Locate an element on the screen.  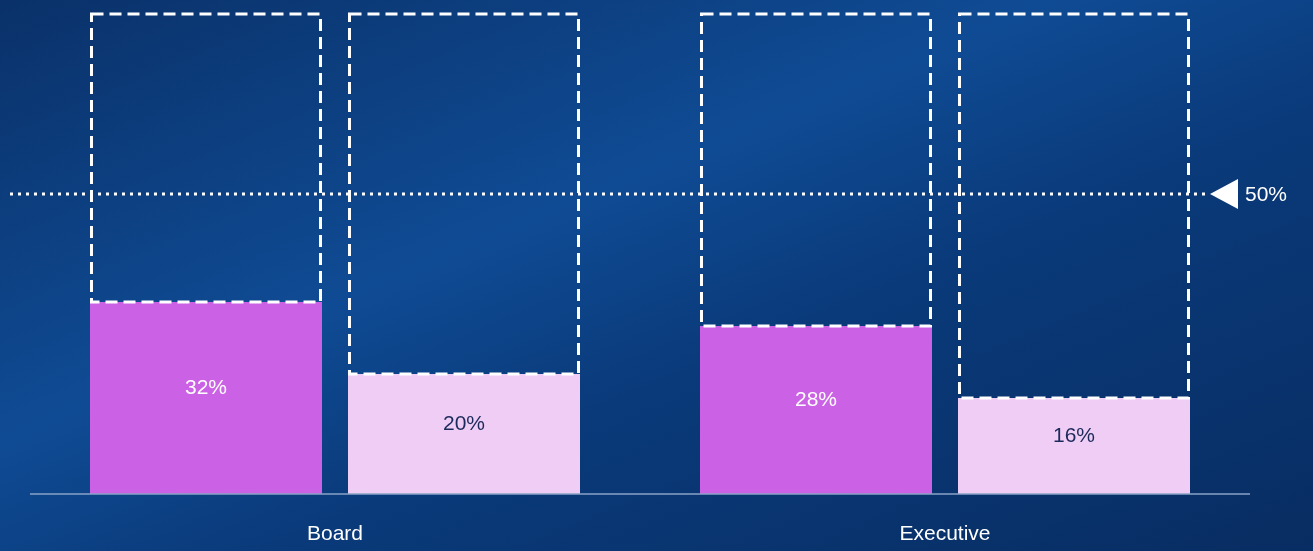
x-tick-label: Board is located at coordinates (335, 532).